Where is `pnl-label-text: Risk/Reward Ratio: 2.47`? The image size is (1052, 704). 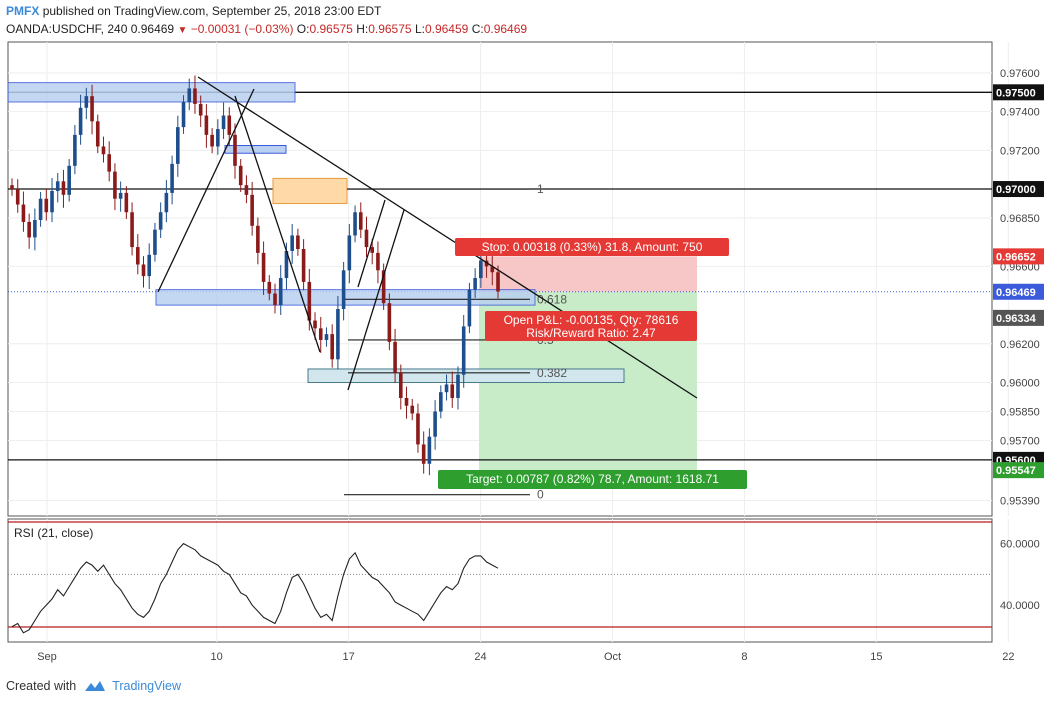 pnl-label-text: Risk/Reward Ratio: 2.47 is located at coordinates (591, 333).